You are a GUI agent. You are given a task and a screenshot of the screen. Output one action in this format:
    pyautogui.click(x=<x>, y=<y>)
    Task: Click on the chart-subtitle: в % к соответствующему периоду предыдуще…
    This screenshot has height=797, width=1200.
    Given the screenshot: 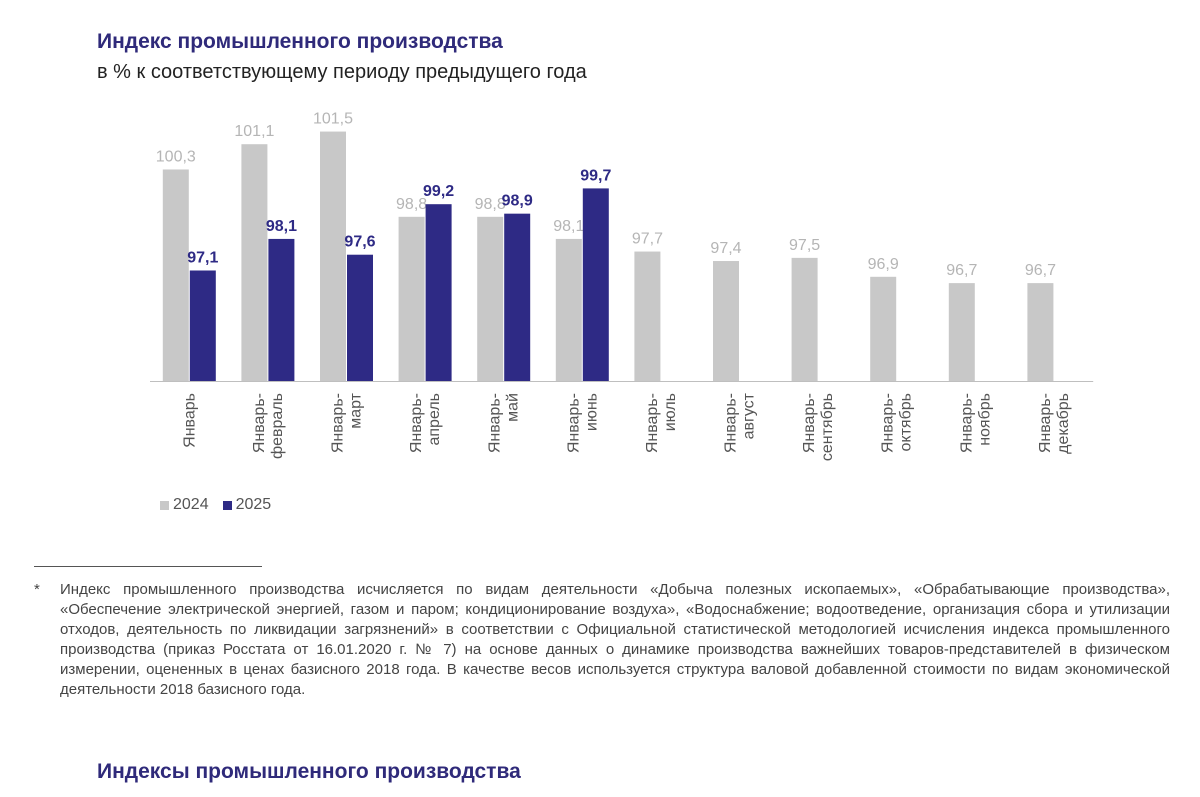 What is the action you would take?
    pyautogui.click(x=342, y=72)
    